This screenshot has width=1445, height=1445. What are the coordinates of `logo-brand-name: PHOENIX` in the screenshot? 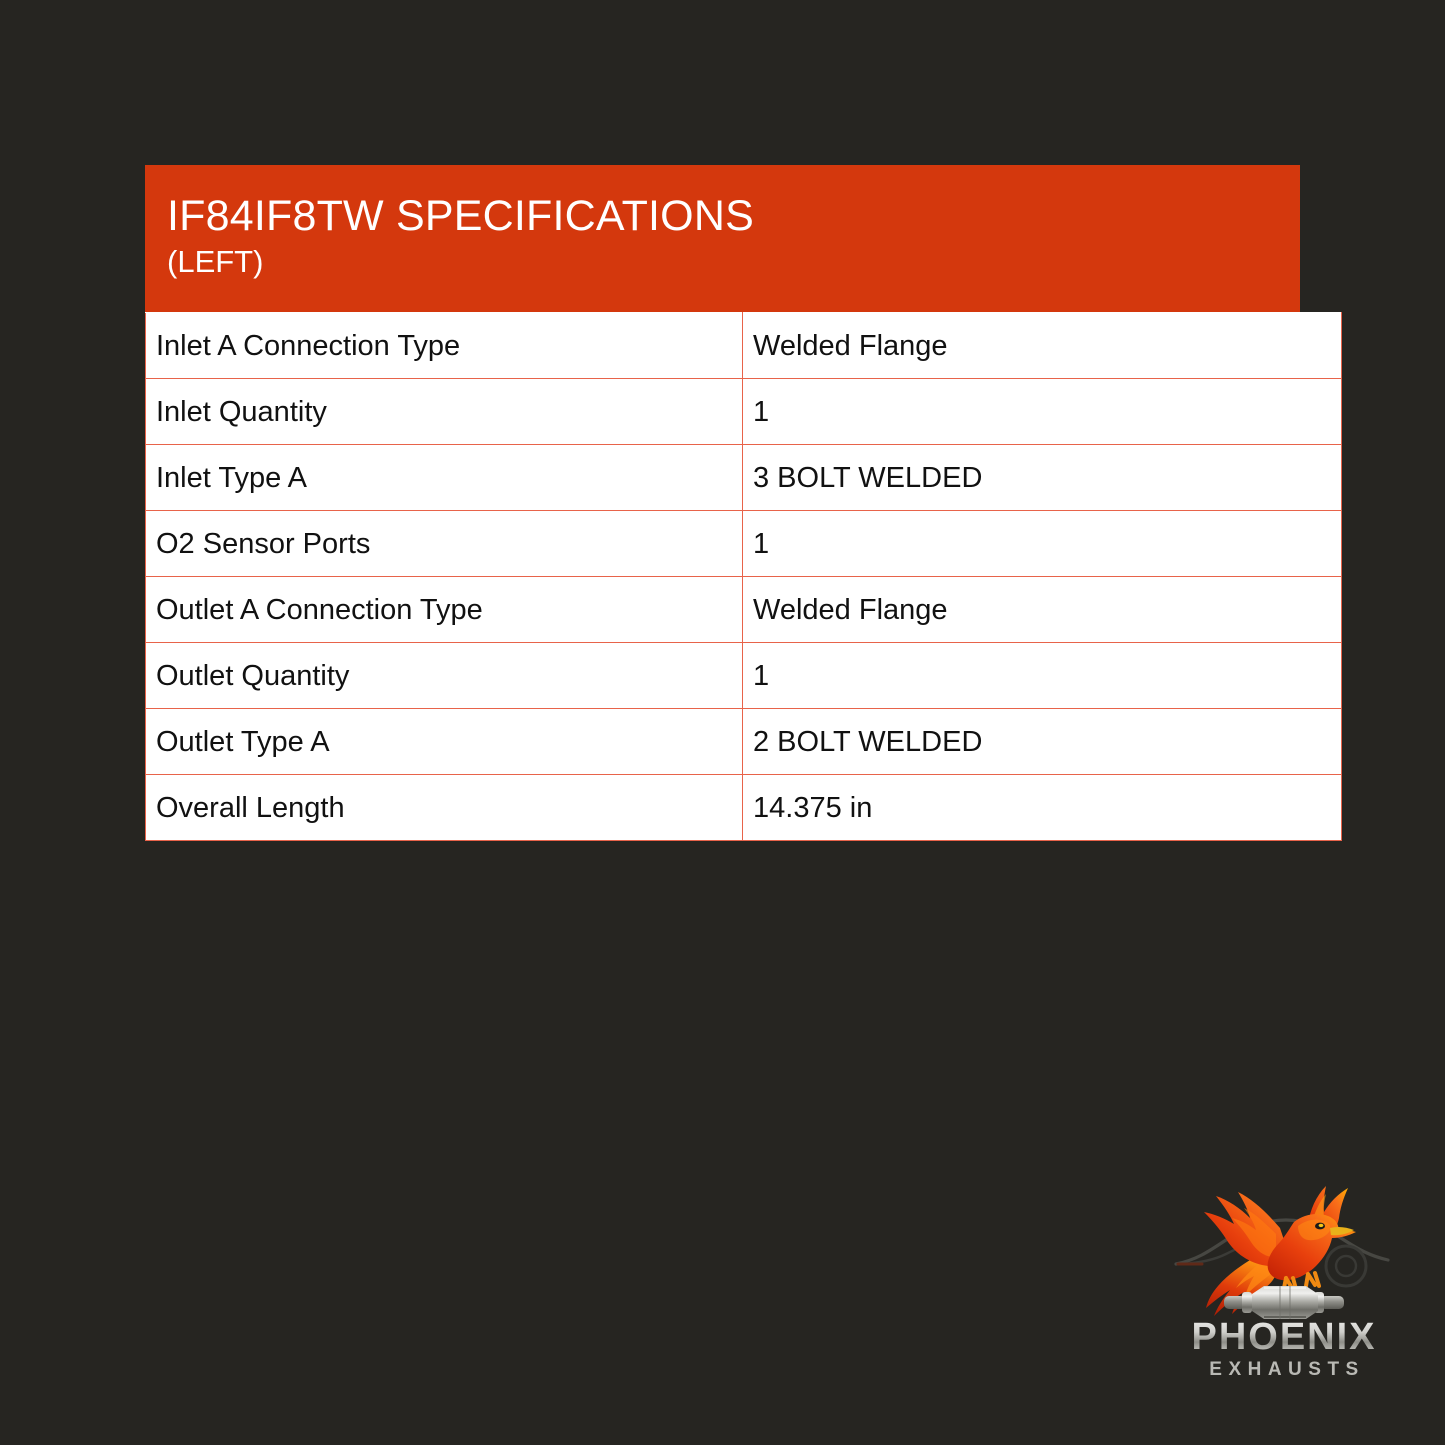 It's located at (1284, 1337).